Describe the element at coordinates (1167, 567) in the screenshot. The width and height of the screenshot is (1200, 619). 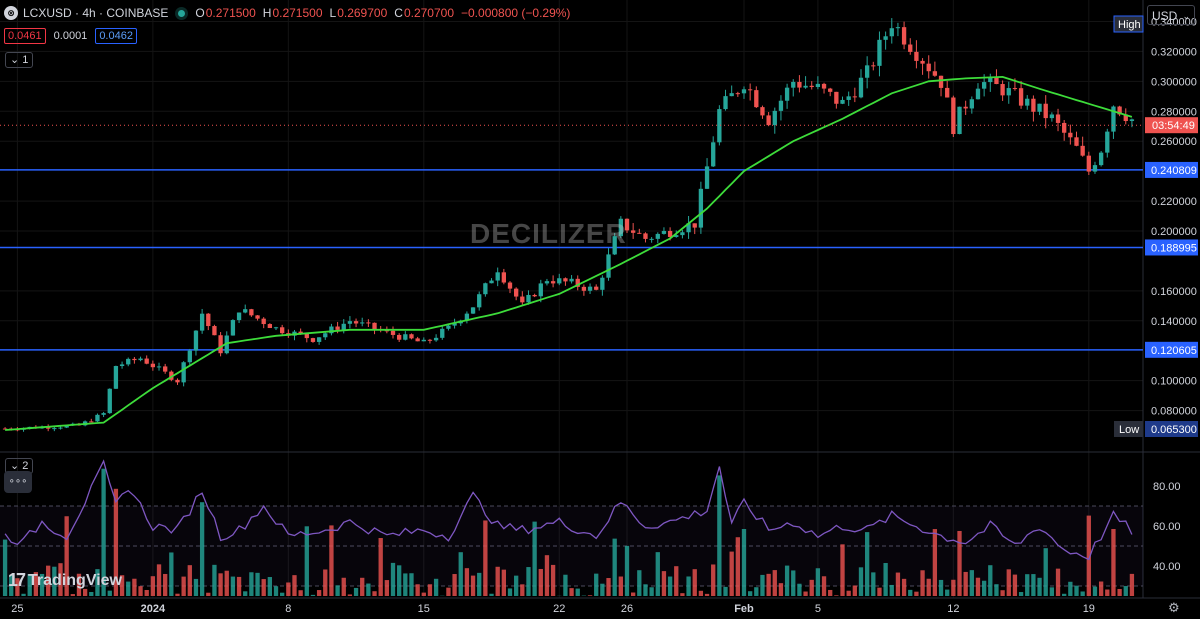
I see `rsi-tick-label: 40.00` at that location.